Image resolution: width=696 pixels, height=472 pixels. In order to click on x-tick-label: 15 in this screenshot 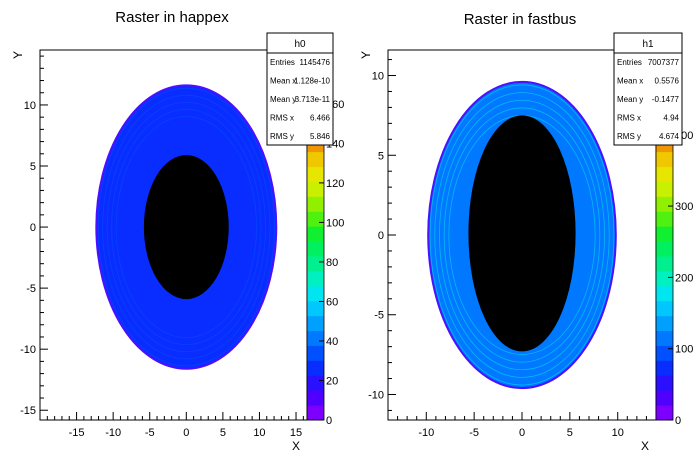, I will do `click(296, 433)`.